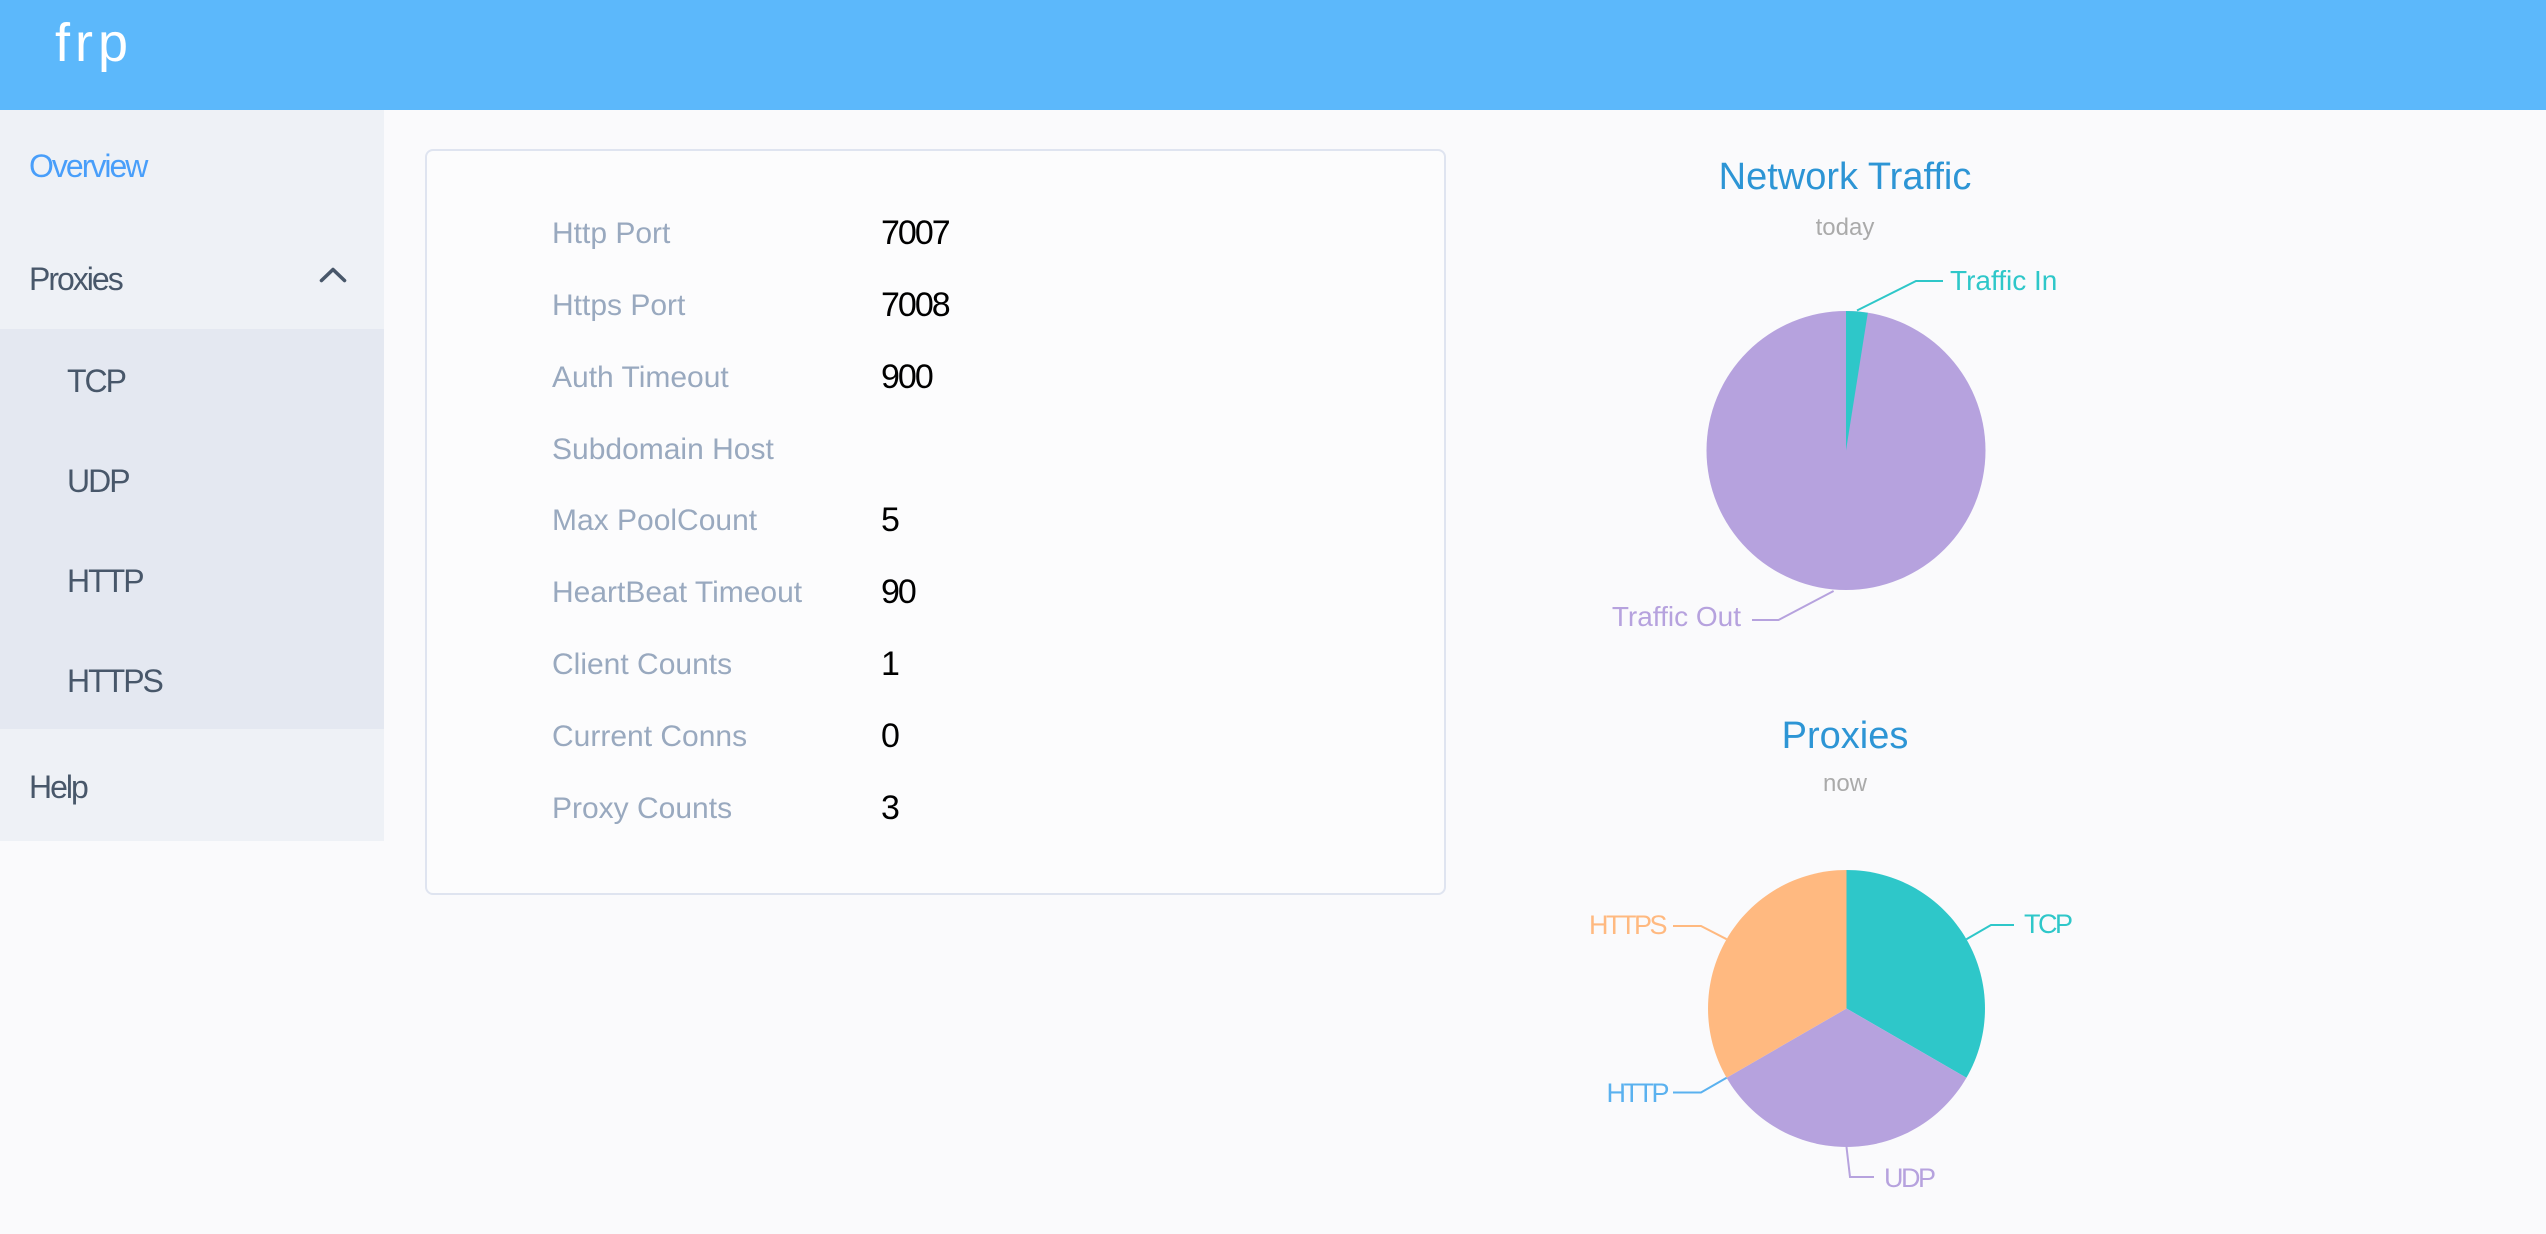 The image size is (2546, 1234). Describe the element at coordinates (1845, 783) in the screenshot. I see `svg-text: now` at that location.